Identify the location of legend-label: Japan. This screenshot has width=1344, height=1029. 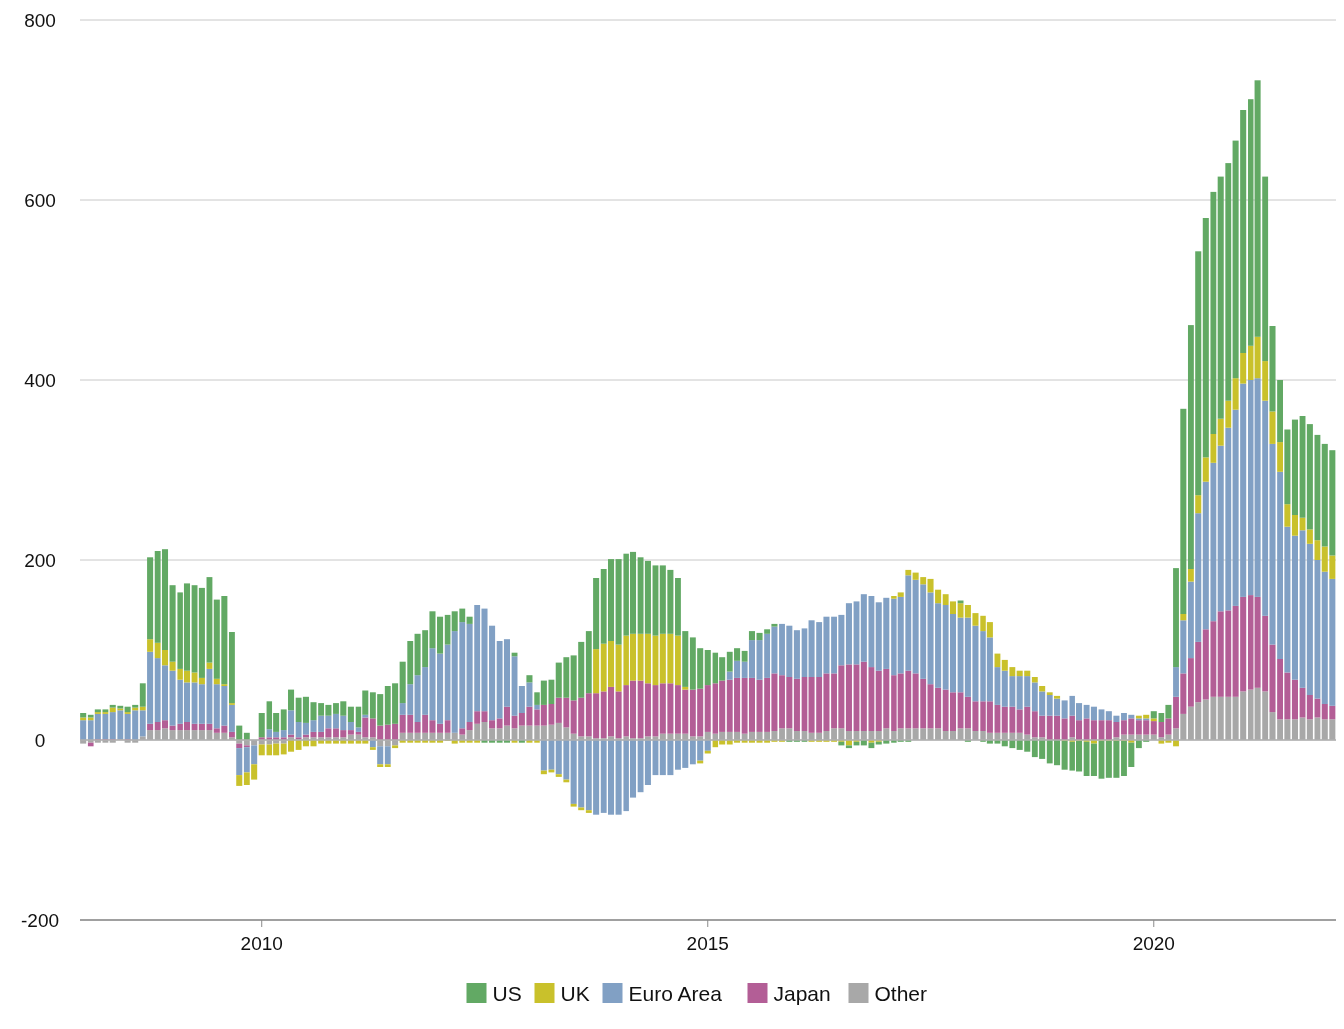
(802, 993).